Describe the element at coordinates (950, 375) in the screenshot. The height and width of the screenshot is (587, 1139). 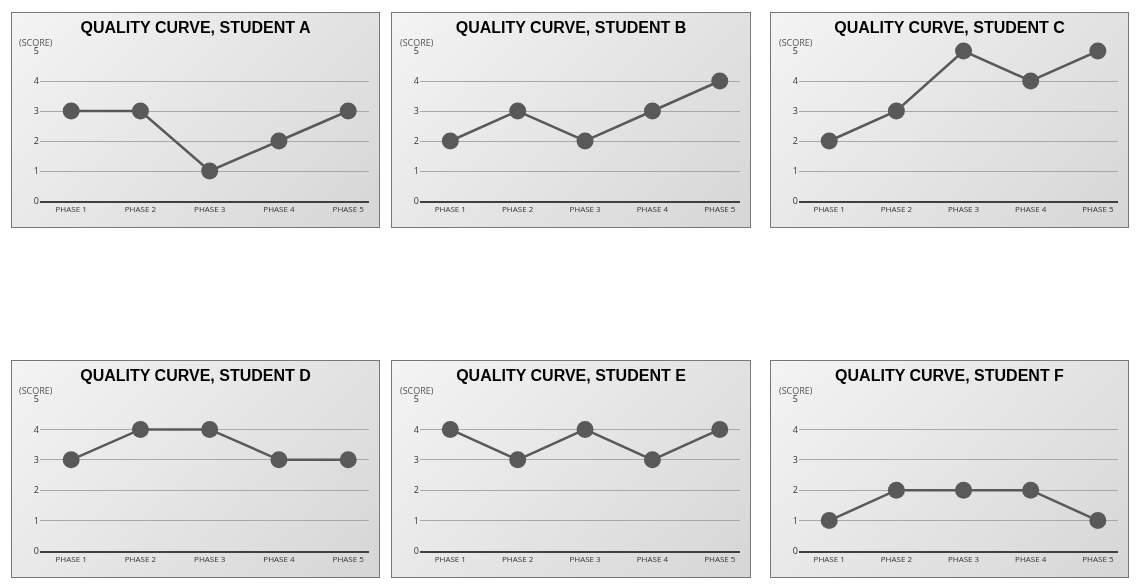
I see `chart-title: QUALITY CURVE, STUDENT F` at that location.